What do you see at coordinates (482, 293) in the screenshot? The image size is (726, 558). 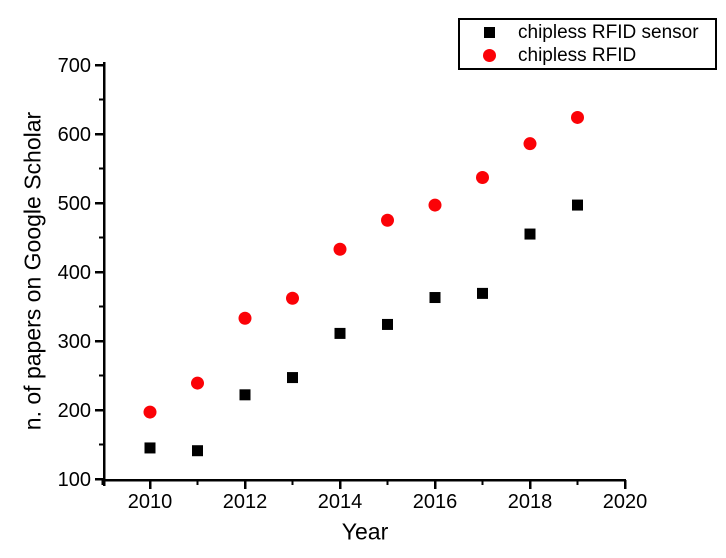 I see `data-point-2017-chipless-rfid-sensor` at bounding box center [482, 293].